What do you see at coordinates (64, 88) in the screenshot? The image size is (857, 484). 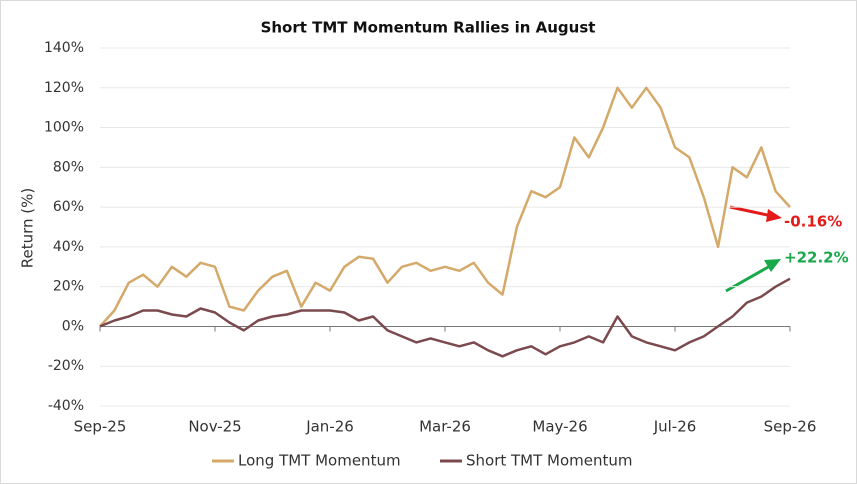 I see `y-tick-label: 120%` at bounding box center [64, 88].